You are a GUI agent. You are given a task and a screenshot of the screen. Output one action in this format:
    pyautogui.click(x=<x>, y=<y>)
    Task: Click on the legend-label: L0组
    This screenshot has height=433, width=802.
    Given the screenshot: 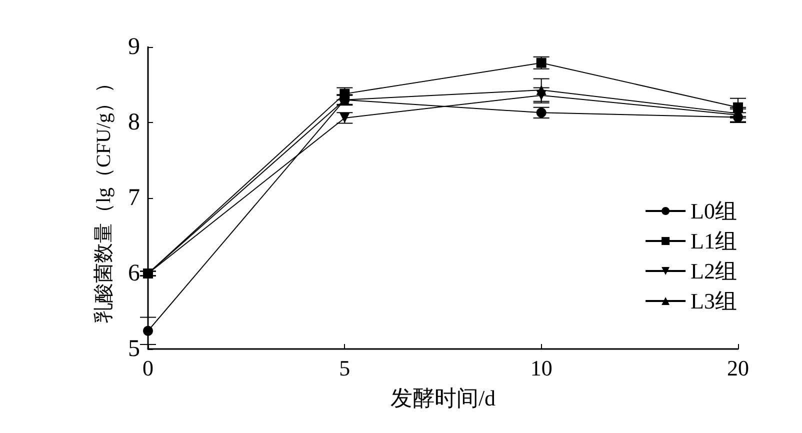 What is the action you would take?
    pyautogui.click(x=714, y=211)
    